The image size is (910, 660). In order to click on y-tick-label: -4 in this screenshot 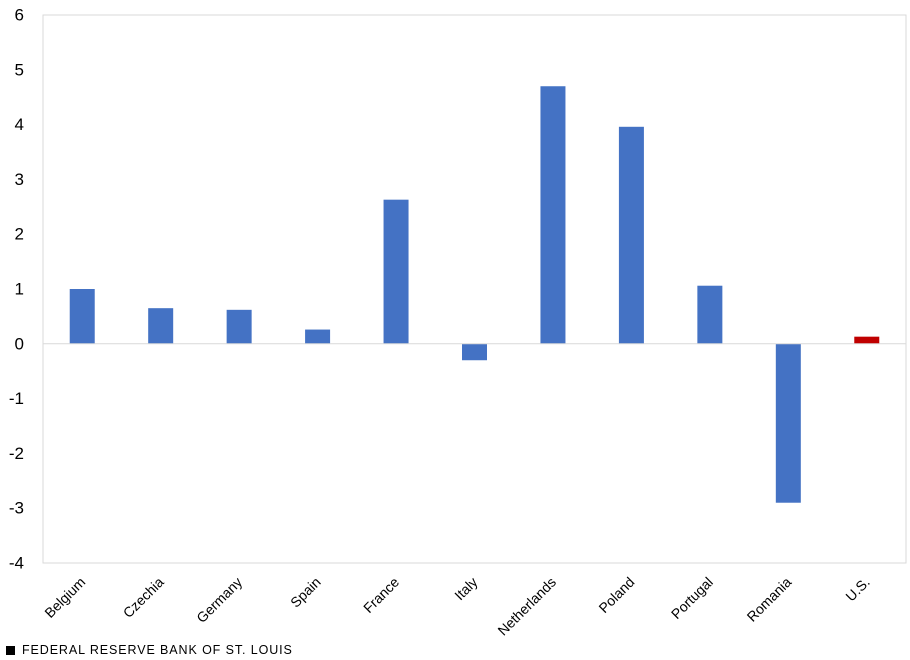, I will do `click(16, 563)`.